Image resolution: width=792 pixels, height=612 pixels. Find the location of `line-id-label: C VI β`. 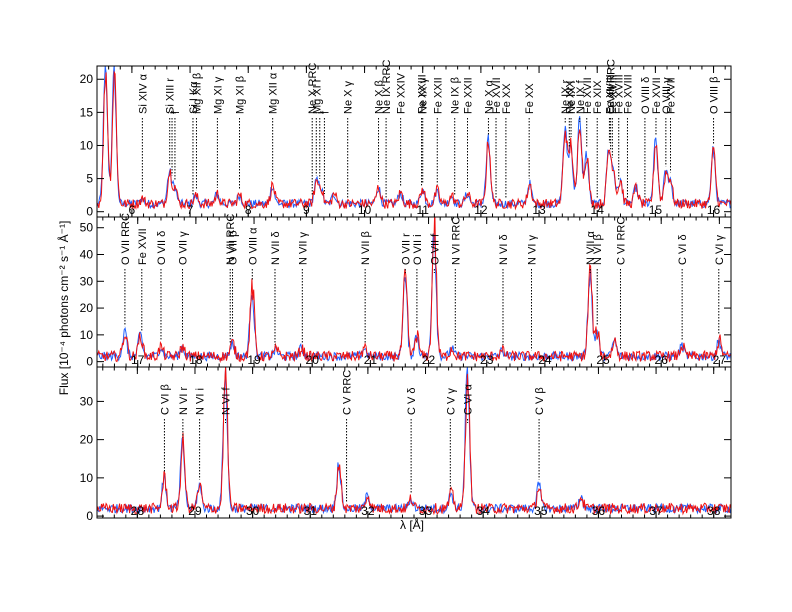

line-id-label: C VI β is located at coordinates (165, 399).